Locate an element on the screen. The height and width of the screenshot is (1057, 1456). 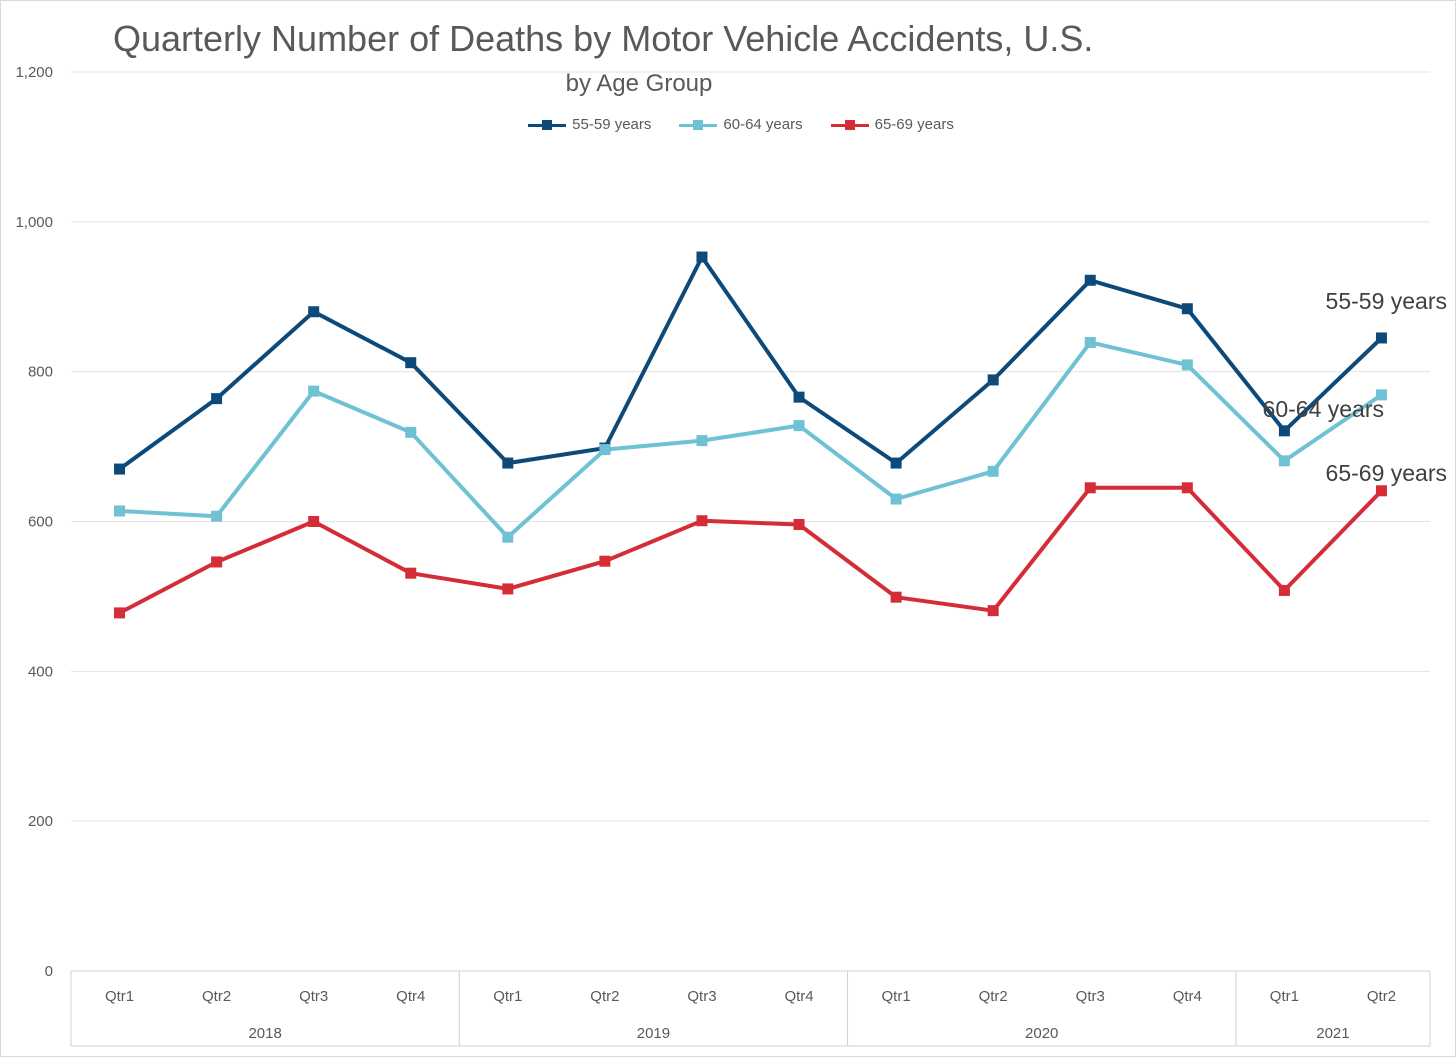
y-tick-label: 600 is located at coordinates (40, 522).